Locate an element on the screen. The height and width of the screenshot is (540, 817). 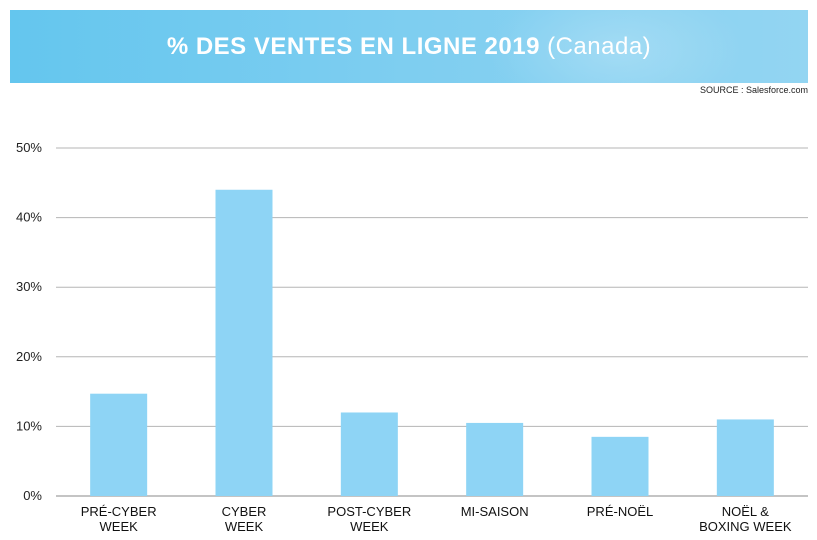
y-tick-label: 40% is located at coordinates (29, 217).